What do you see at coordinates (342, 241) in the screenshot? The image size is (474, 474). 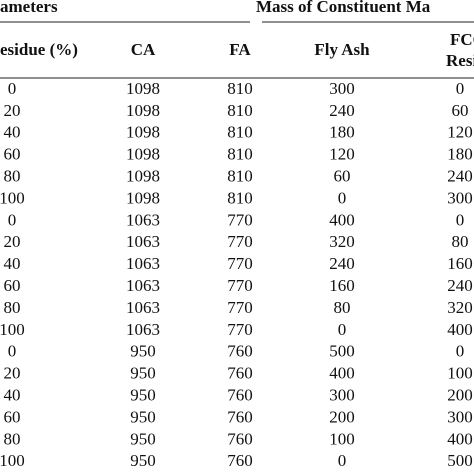 I see `fly-ash-cell: 320` at bounding box center [342, 241].